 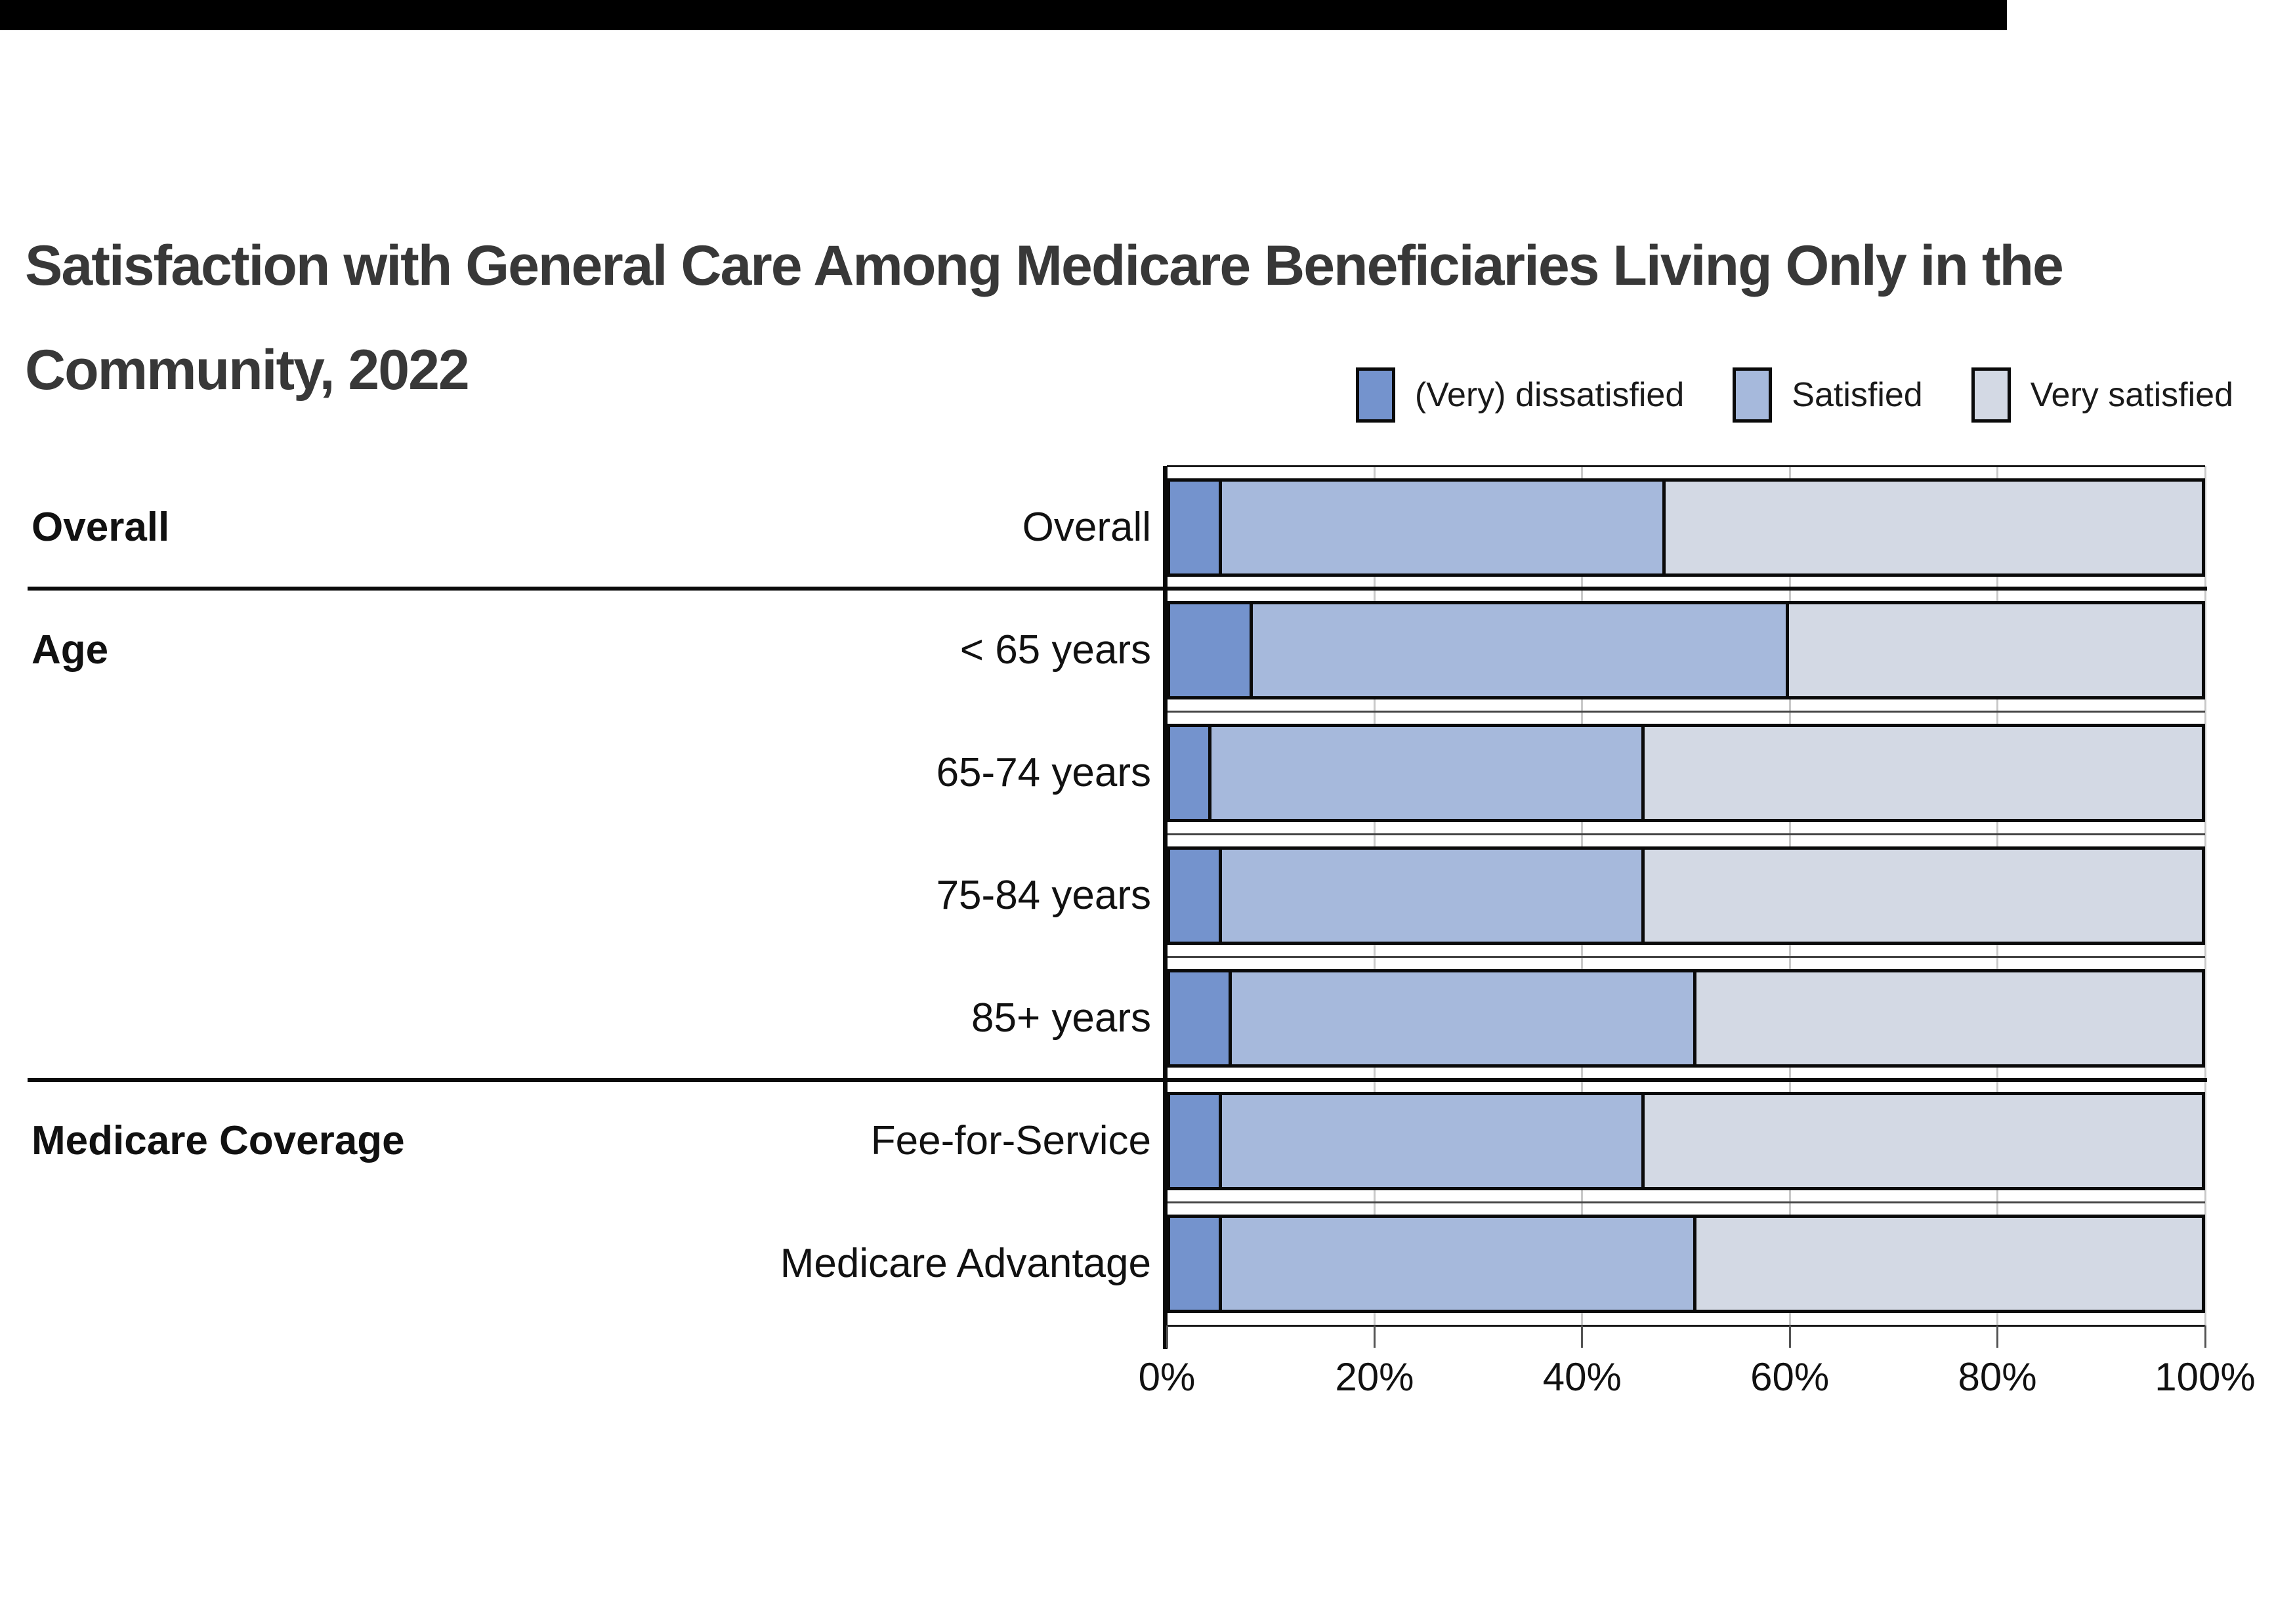 I want to click on x-axis-tick-label: 40%, so click(x=1582, y=1377).